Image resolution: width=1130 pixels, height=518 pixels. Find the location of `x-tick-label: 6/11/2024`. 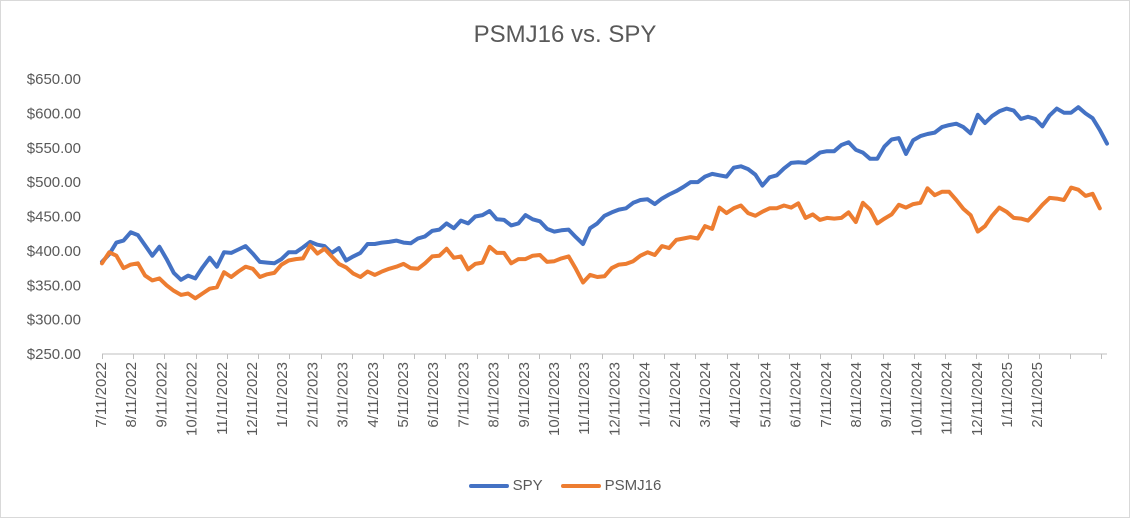

x-tick-label: 6/11/2024 is located at coordinates (796, 395).